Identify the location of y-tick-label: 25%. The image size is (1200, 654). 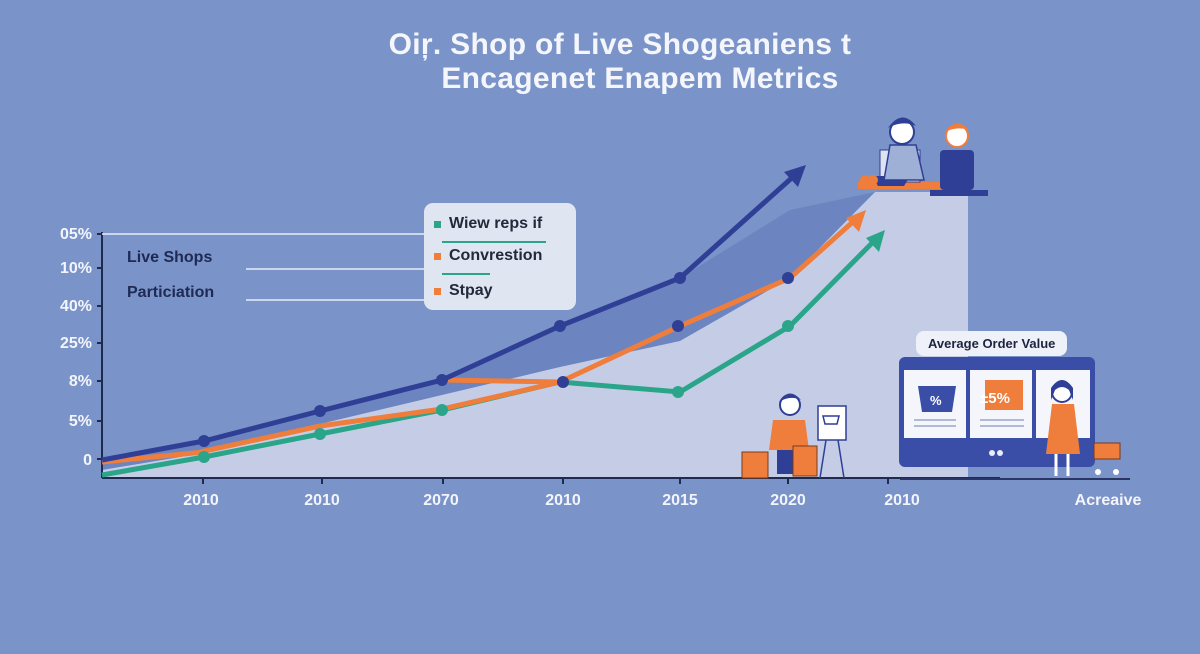
(75, 343).